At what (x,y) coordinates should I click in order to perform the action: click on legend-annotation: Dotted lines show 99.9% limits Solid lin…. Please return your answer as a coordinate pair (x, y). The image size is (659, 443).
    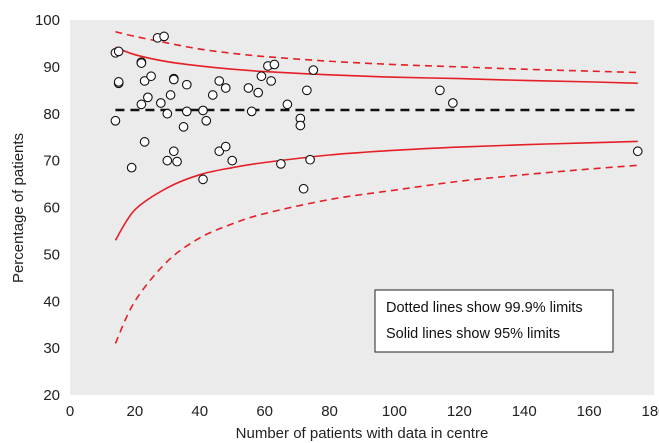
    Looking at the image, I should click on (494, 321).